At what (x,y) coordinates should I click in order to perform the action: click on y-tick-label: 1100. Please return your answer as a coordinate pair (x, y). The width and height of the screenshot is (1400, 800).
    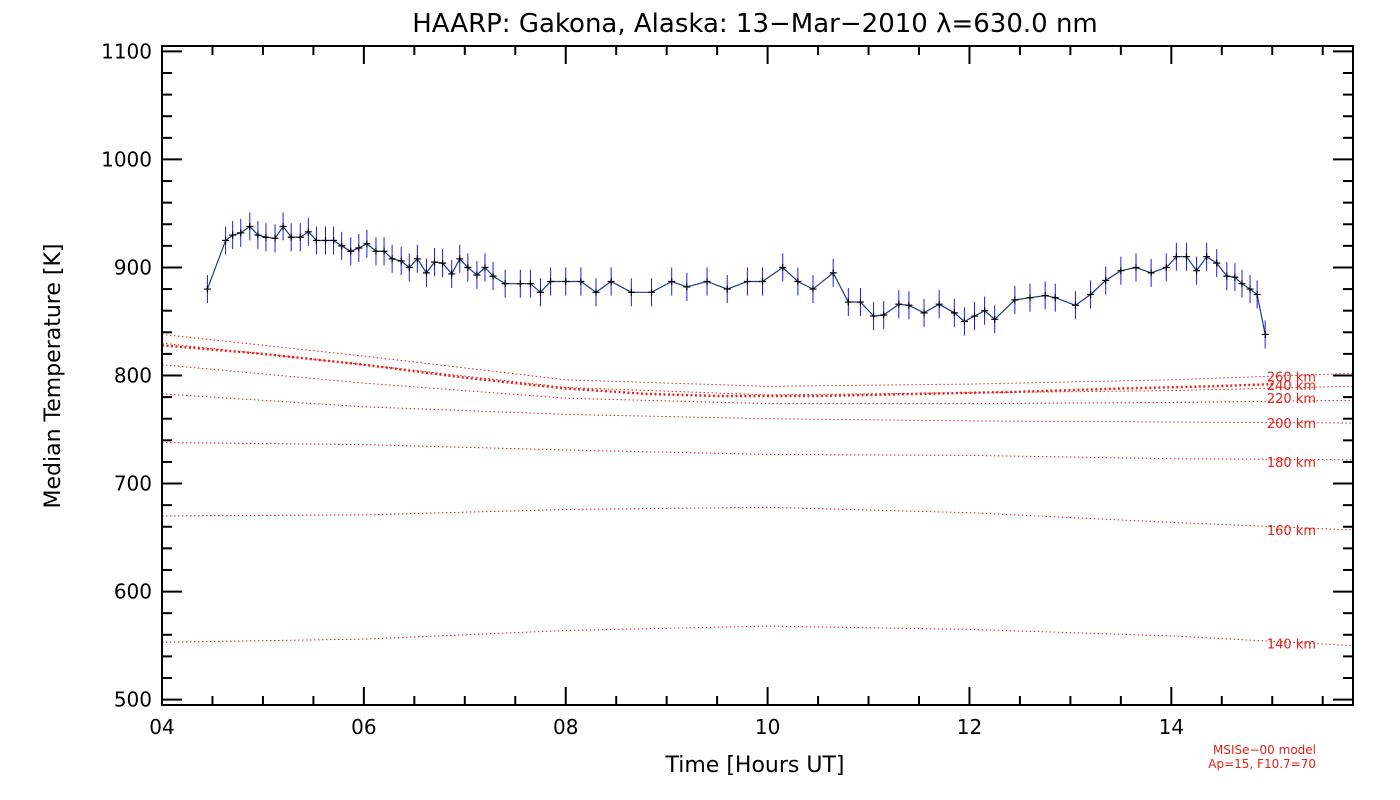
    Looking at the image, I should click on (126, 51).